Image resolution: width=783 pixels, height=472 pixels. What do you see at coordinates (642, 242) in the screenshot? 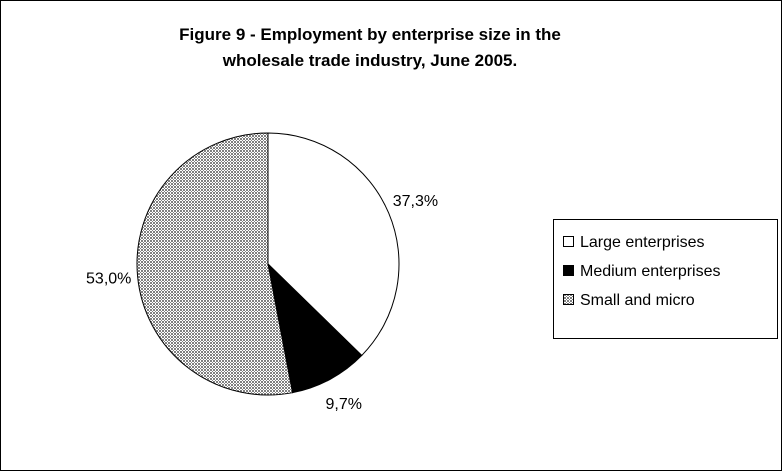
I see `legend-label: Large enterprises` at bounding box center [642, 242].